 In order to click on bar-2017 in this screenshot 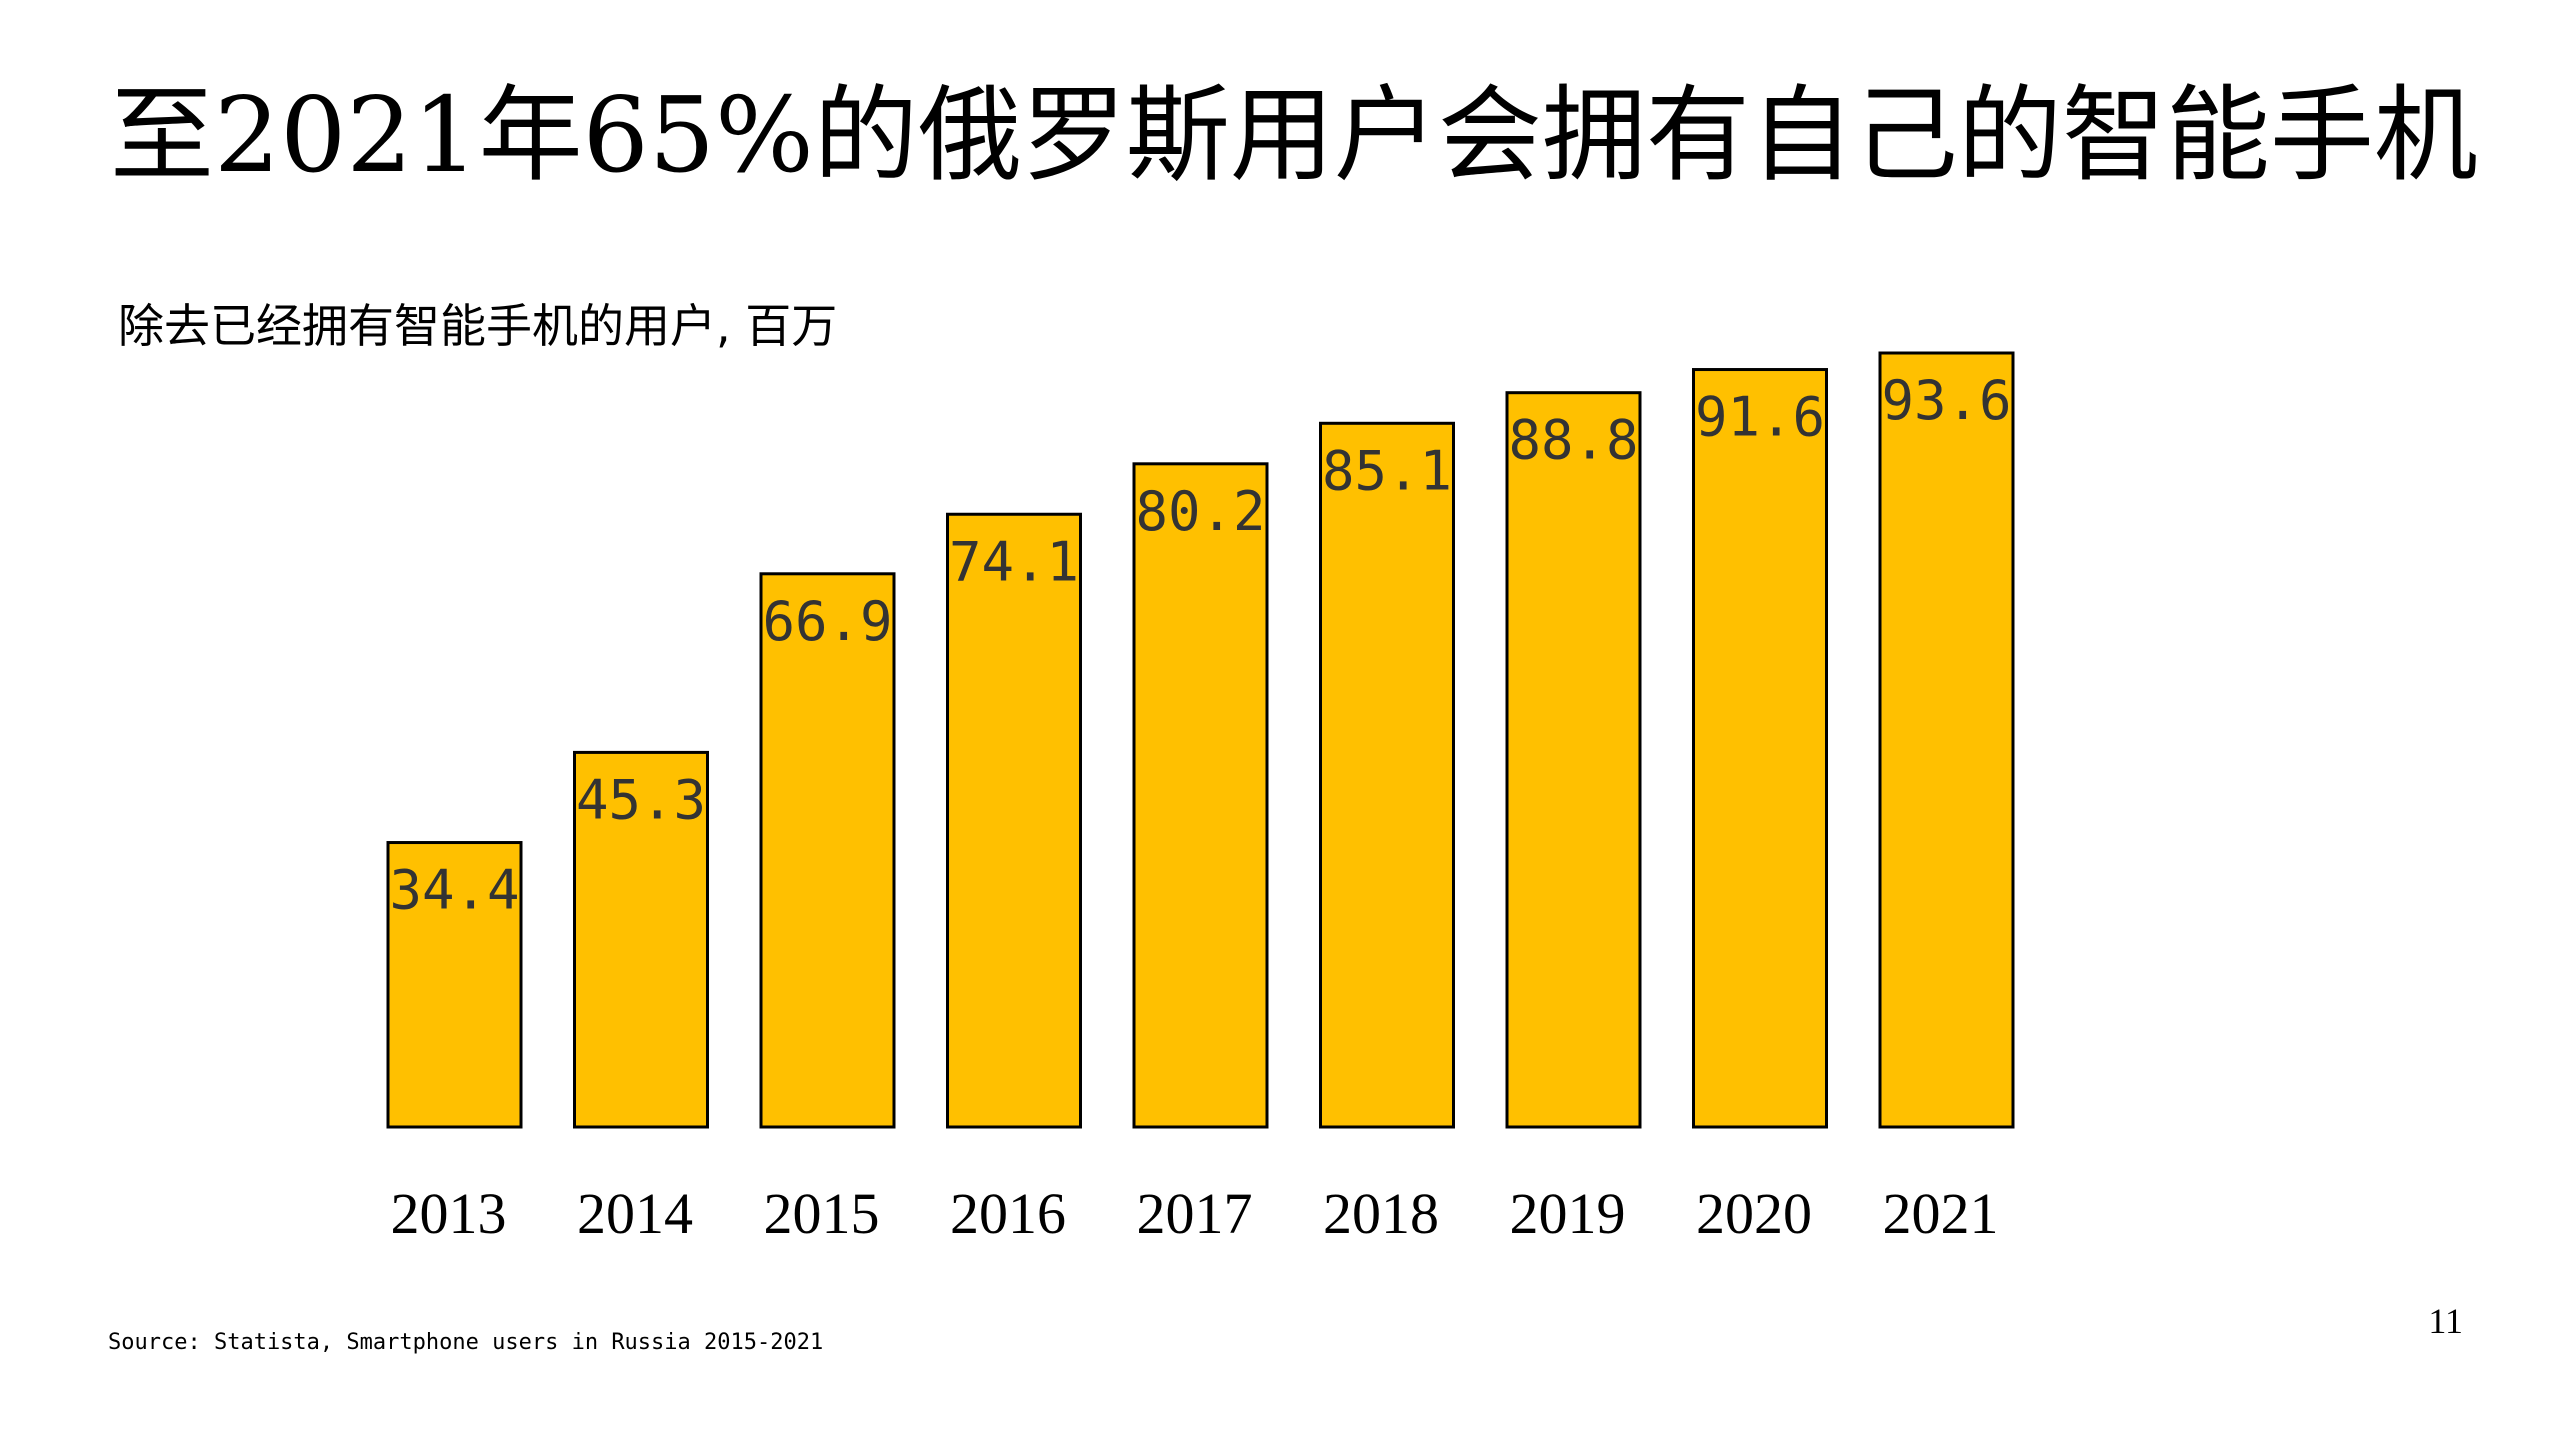, I will do `click(1200, 795)`.